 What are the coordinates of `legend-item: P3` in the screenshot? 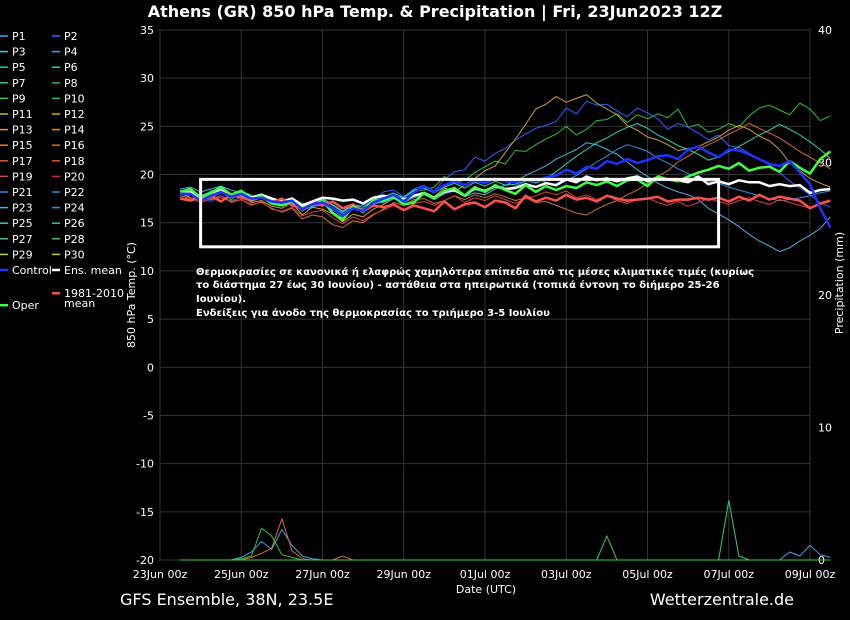 It's located at (13, 52).